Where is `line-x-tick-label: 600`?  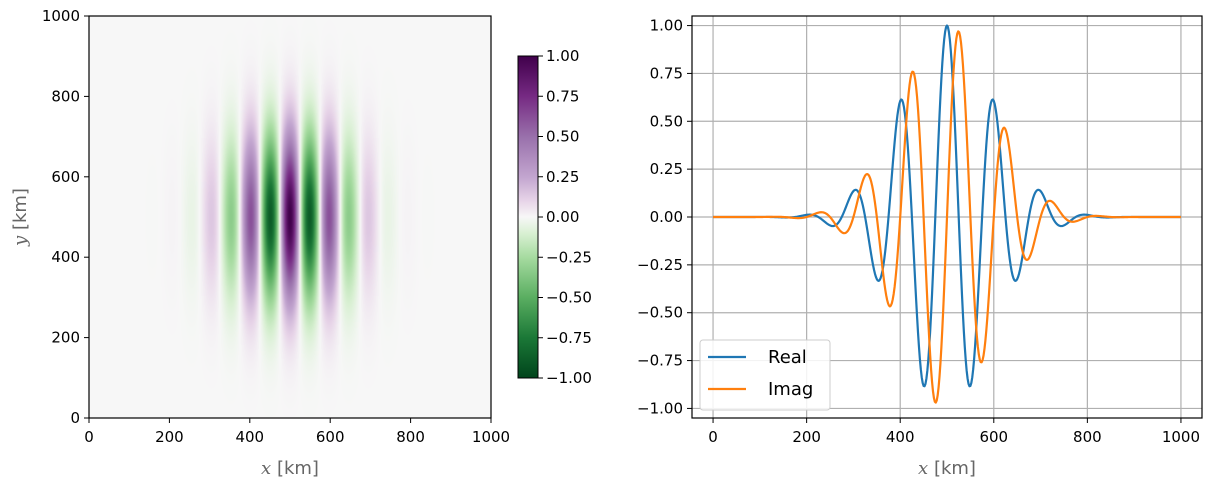
line-x-tick-label: 600 is located at coordinates (993, 437).